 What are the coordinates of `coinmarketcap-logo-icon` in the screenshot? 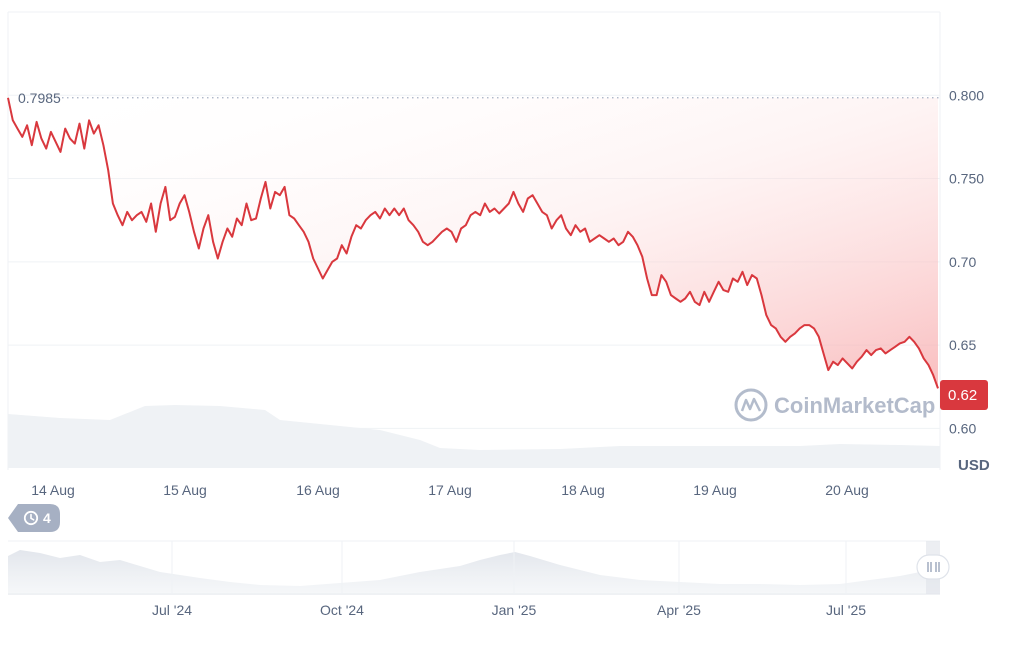 It's located at (751, 405).